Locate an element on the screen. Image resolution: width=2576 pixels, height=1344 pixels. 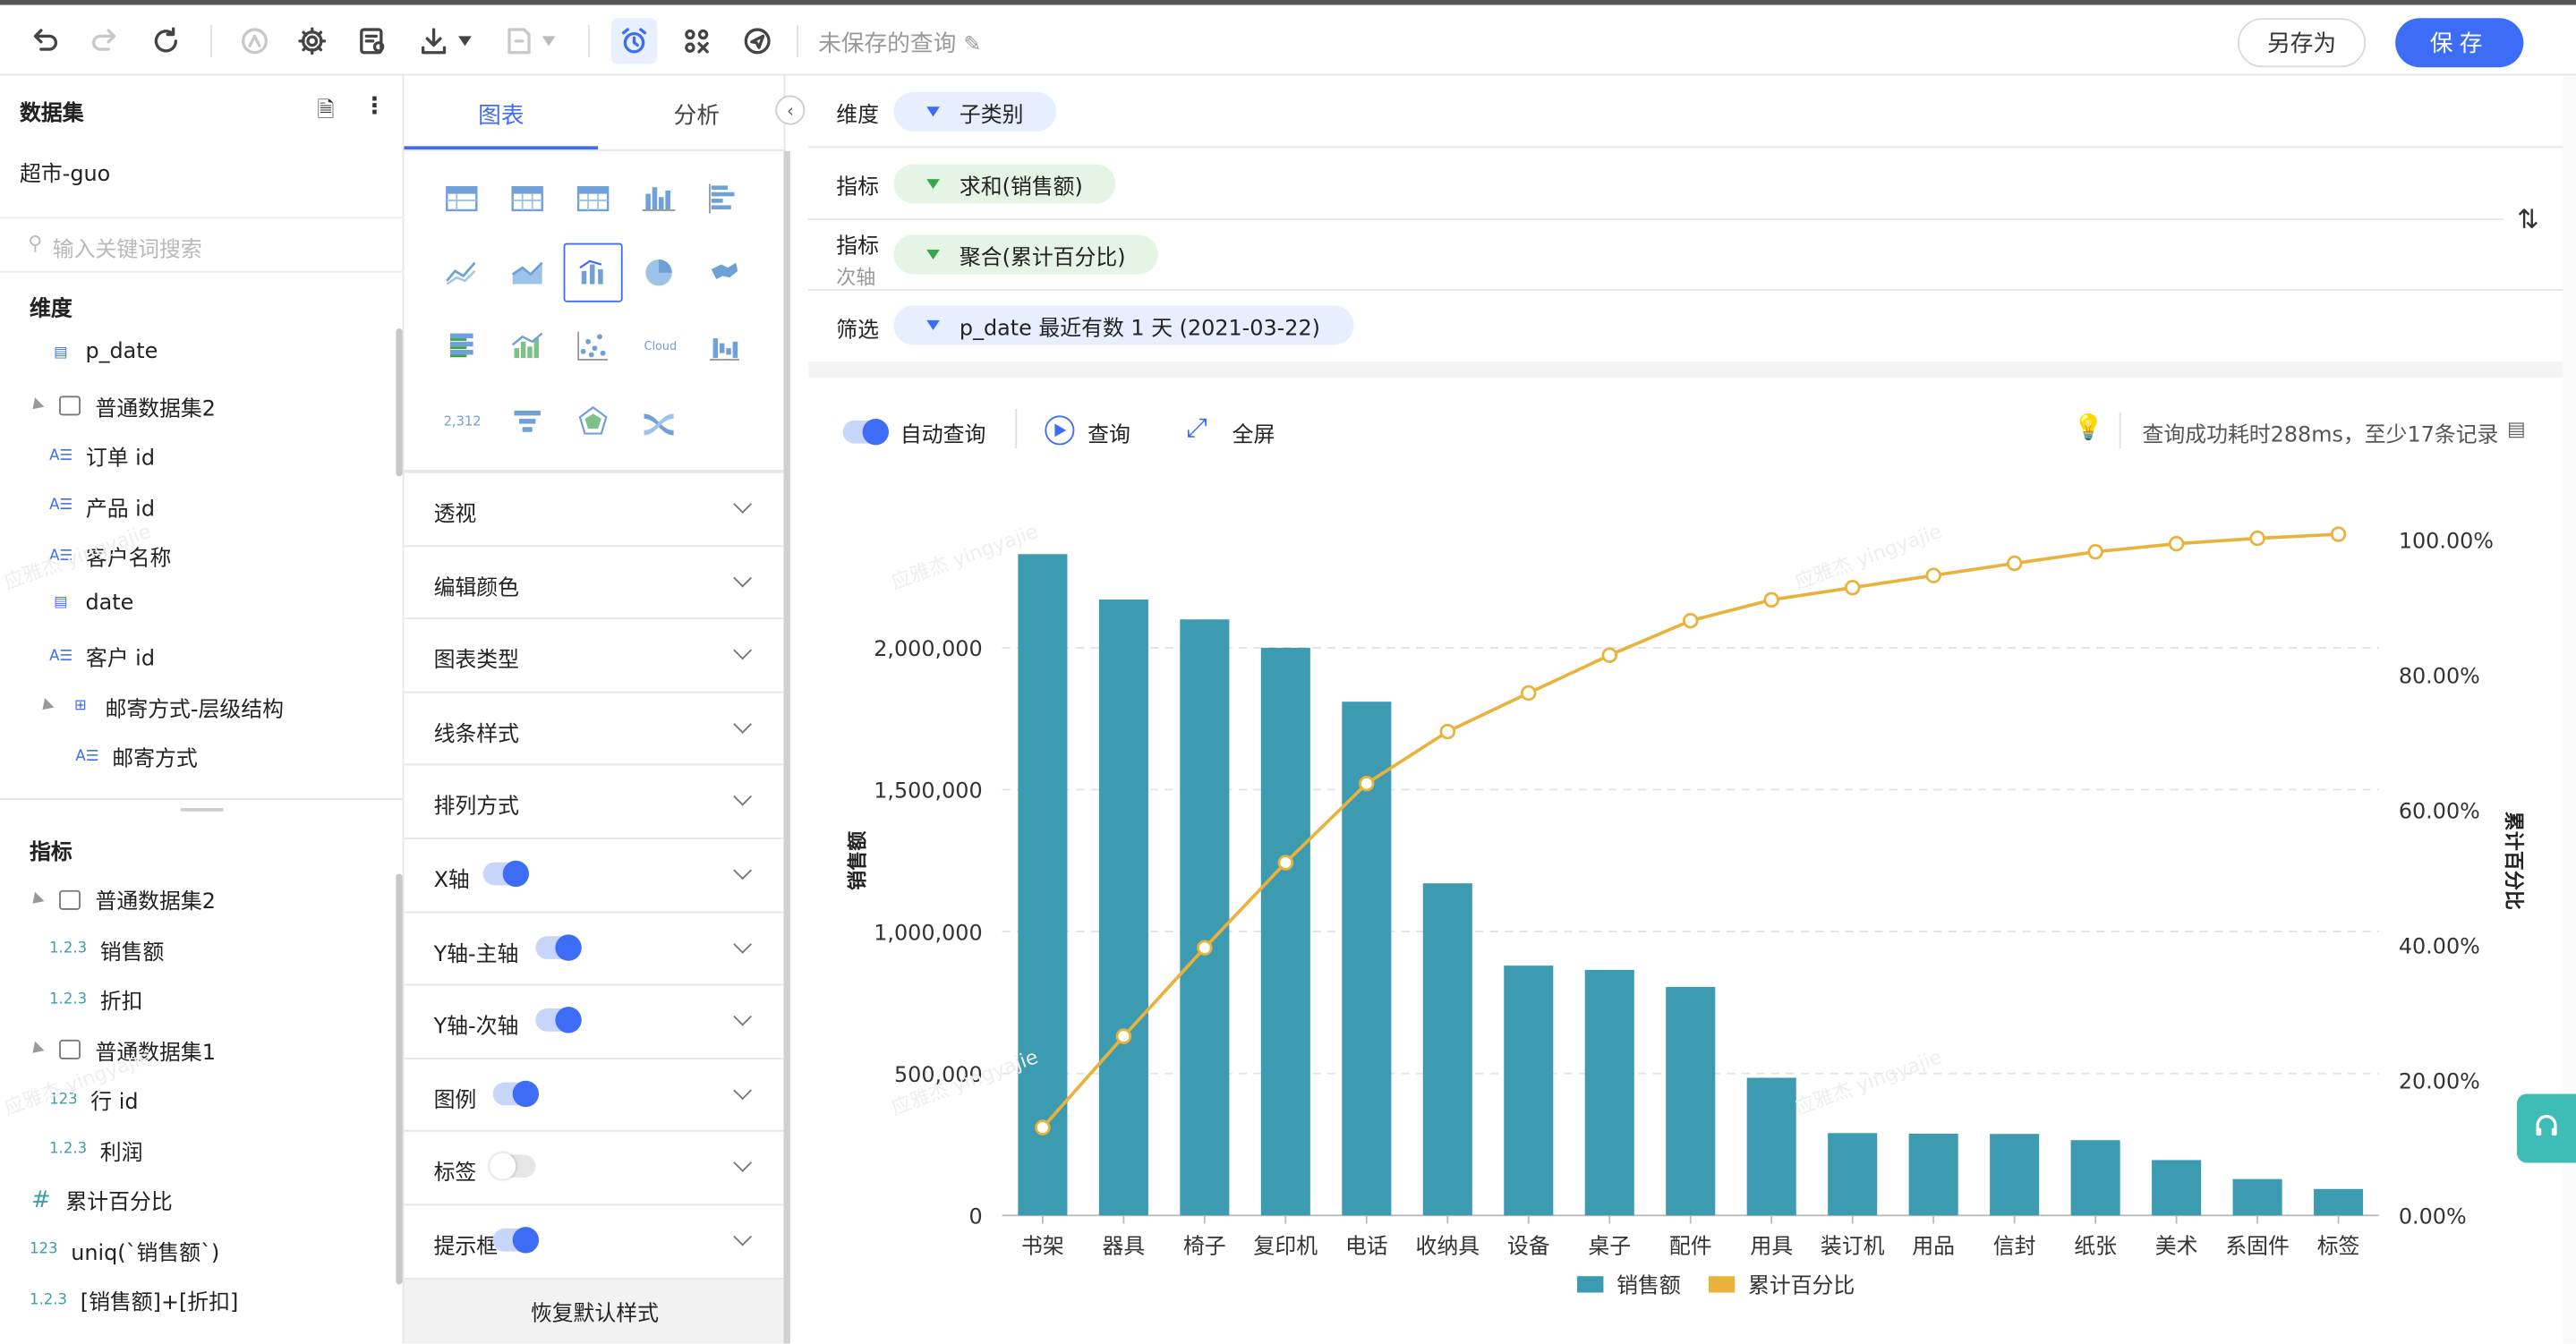
more-vertical-icon: ⋮ is located at coordinates (375, 106).